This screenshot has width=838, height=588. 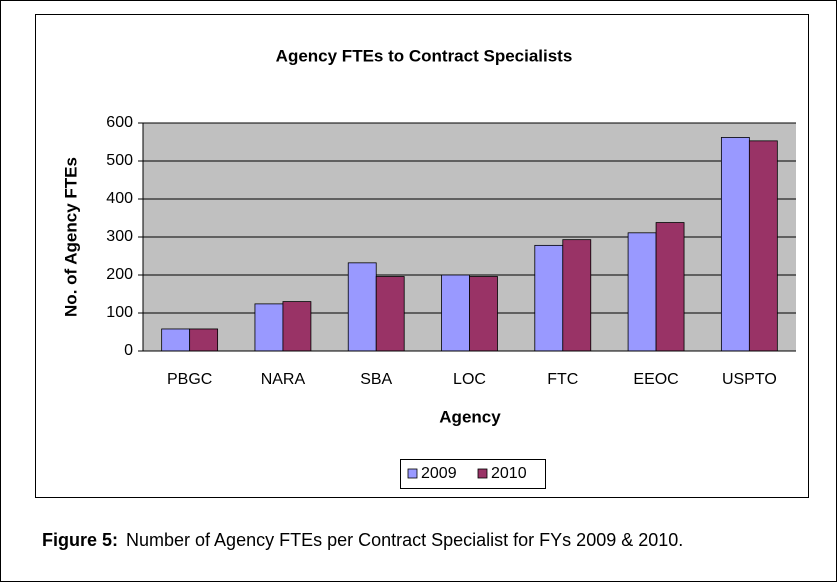 What do you see at coordinates (70, 237) in the screenshot?
I see `y-axis-label: No. of Agency FTEs` at bounding box center [70, 237].